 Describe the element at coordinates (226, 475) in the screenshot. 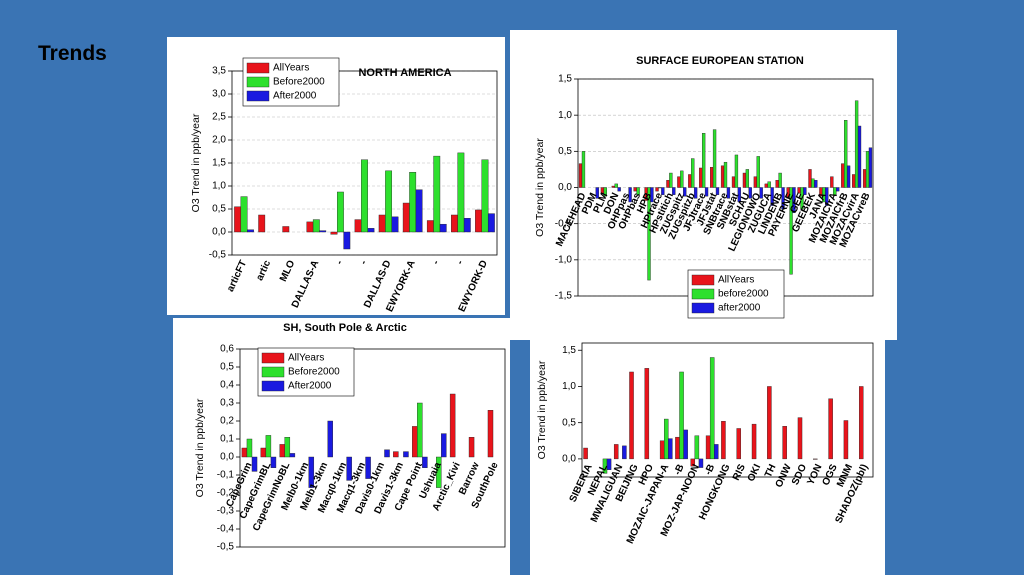

I see `y-tick-label: -0,1` at that location.